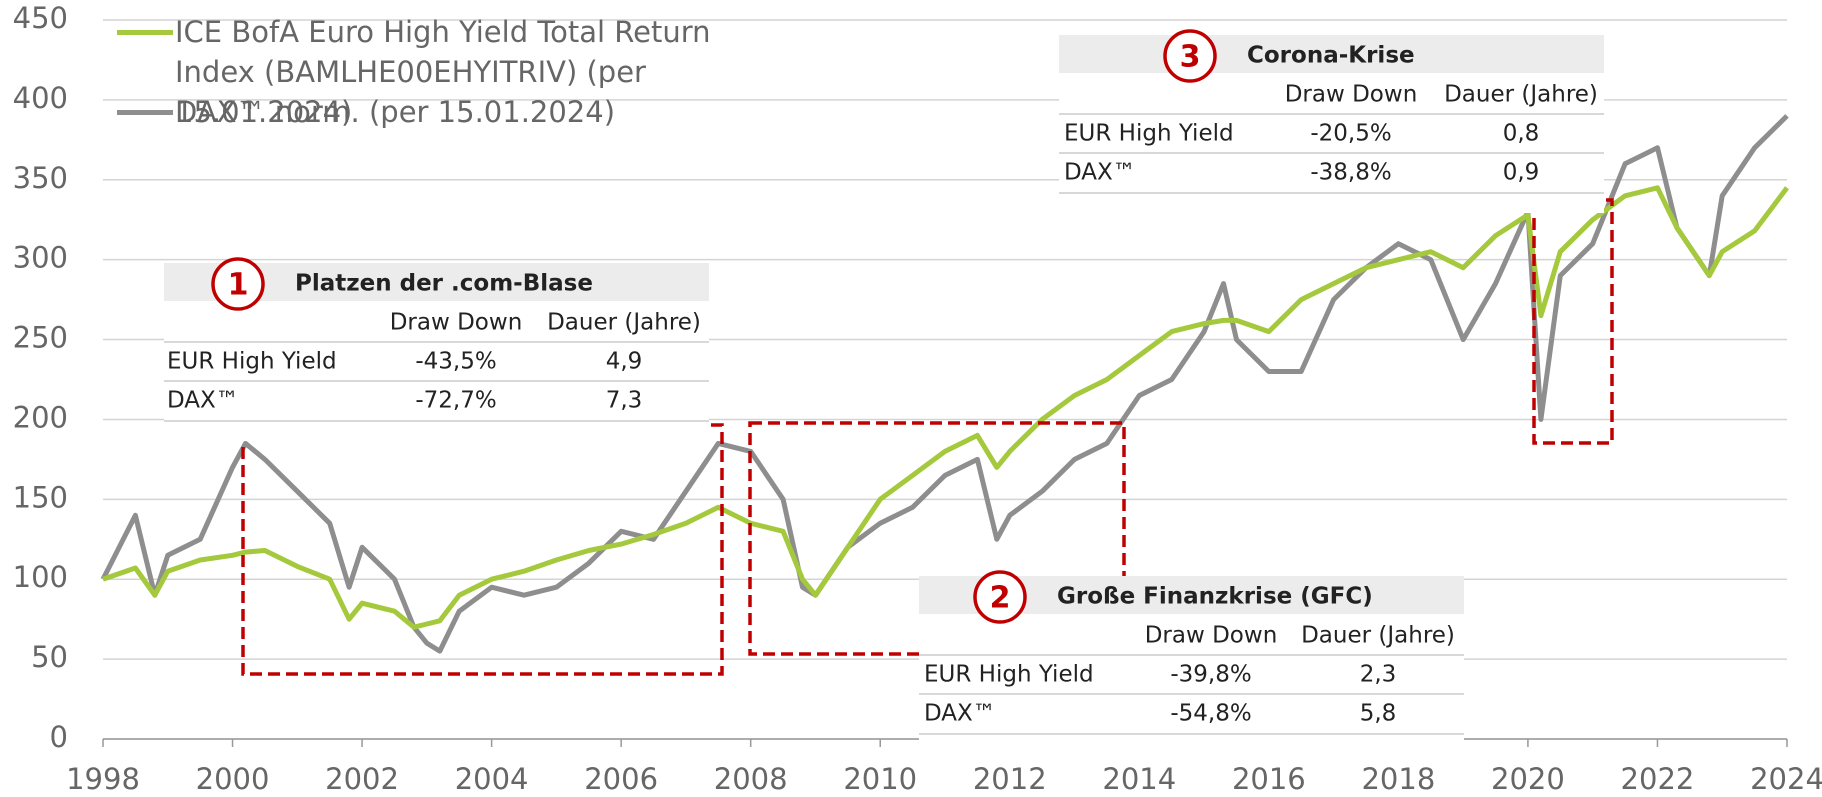 The width and height of the screenshot is (1822, 797). Describe the element at coordinates (880, 779) in the screenshot. I see `x-tick-label: 2010` at that location.